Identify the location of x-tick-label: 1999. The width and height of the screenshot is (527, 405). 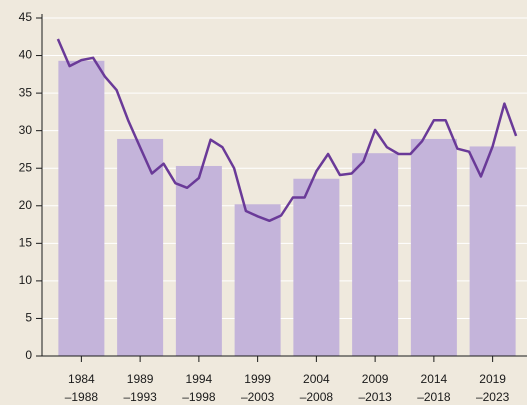
(257, 379).